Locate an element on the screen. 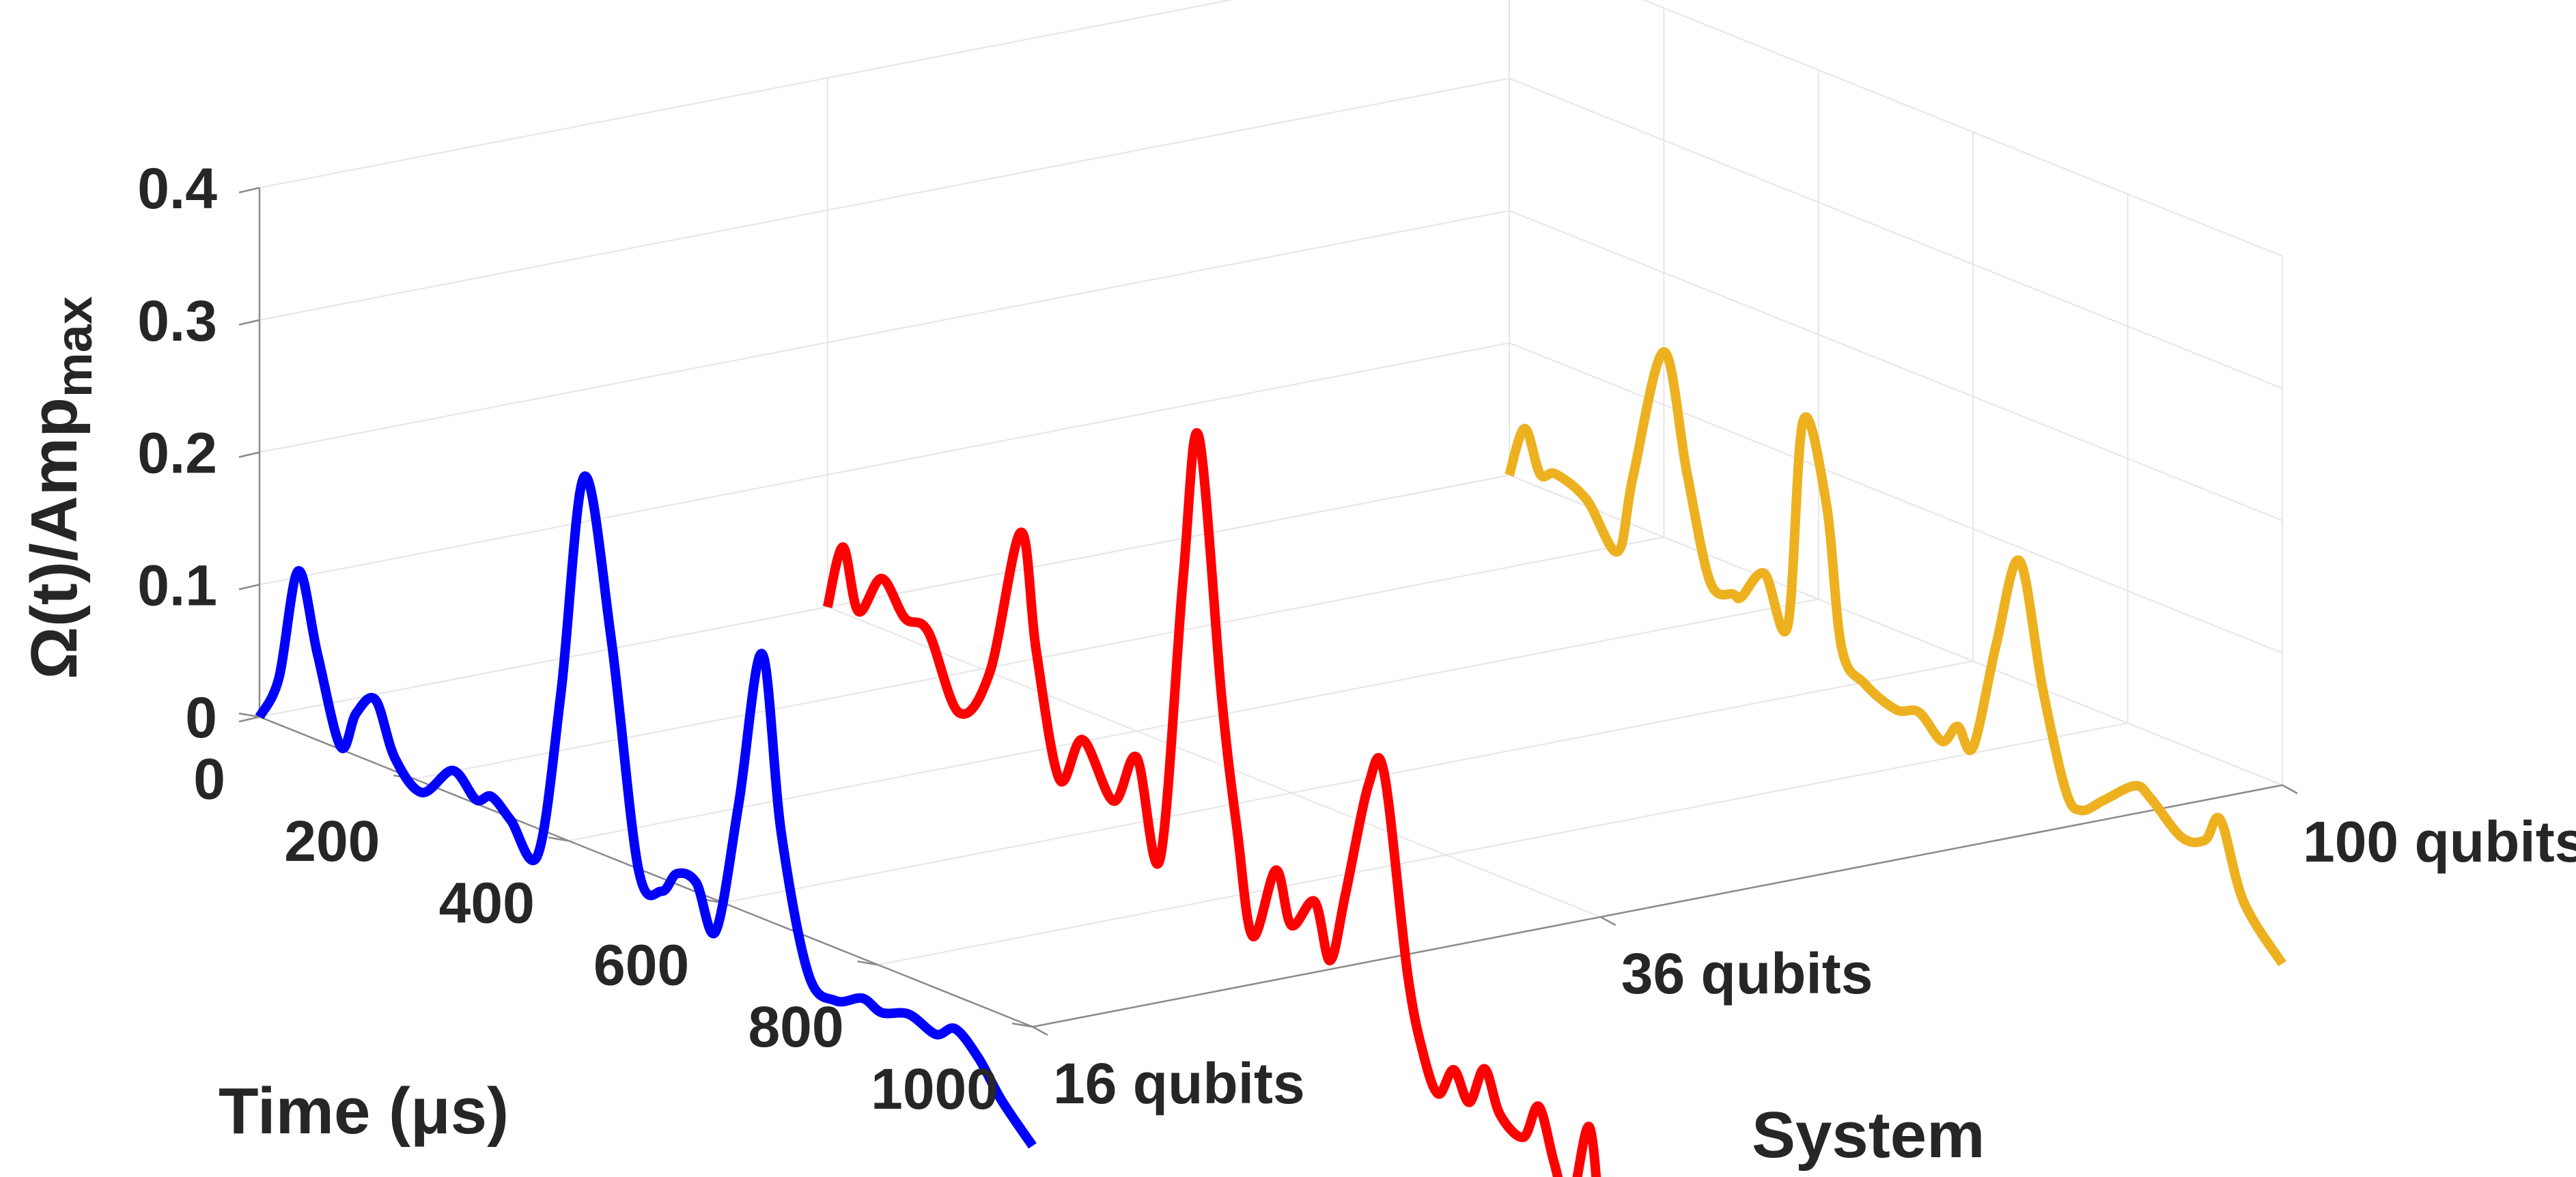  x-tick-label: 600 is located at coordinates (641, 965).